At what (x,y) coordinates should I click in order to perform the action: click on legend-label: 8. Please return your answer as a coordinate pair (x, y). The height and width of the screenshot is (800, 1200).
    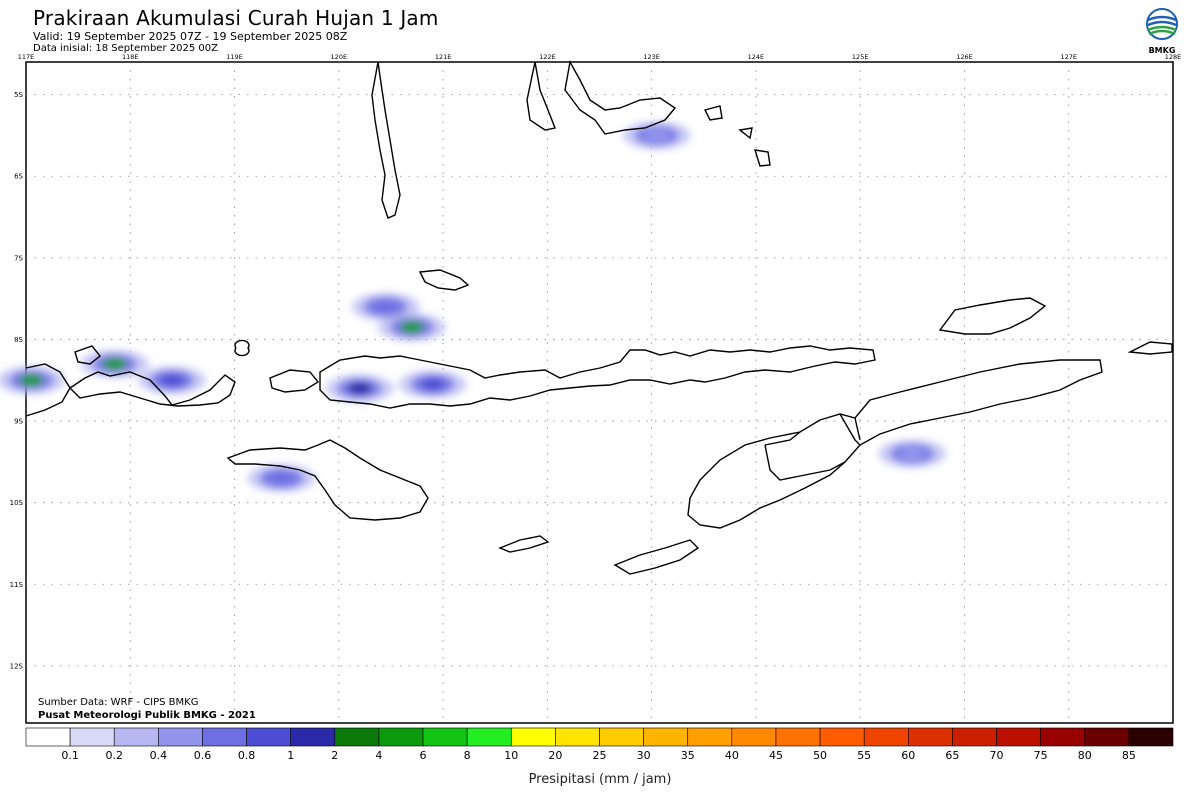
    Looking at the image, I should click on (467, 755).